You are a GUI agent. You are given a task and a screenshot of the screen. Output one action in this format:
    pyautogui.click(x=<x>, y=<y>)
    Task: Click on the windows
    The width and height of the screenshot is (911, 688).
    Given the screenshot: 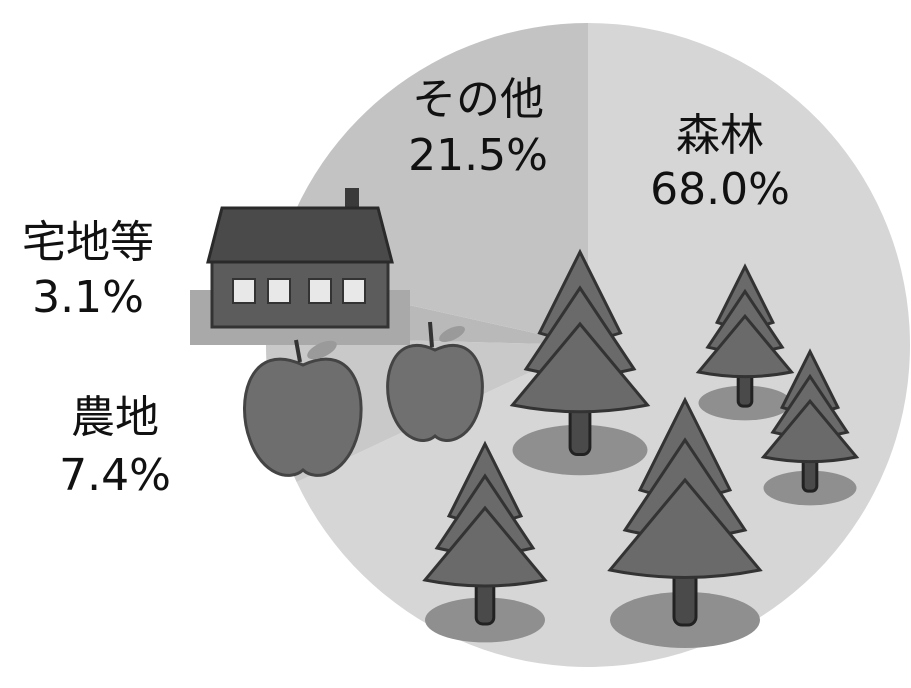 What is the action you would take?
    pyautogui.click(x=299, y=291)
    